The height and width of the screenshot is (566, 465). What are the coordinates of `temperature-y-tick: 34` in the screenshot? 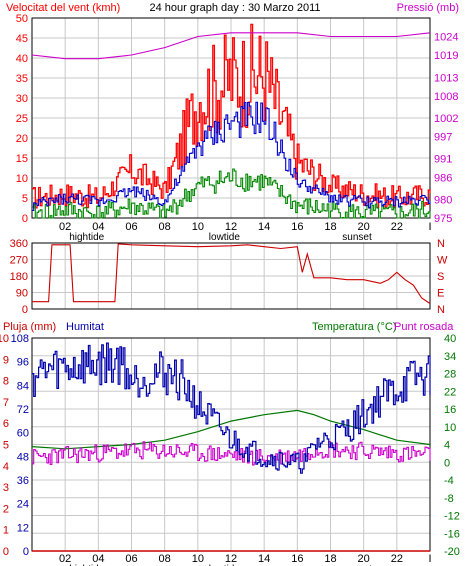 It's located at (450, 357).